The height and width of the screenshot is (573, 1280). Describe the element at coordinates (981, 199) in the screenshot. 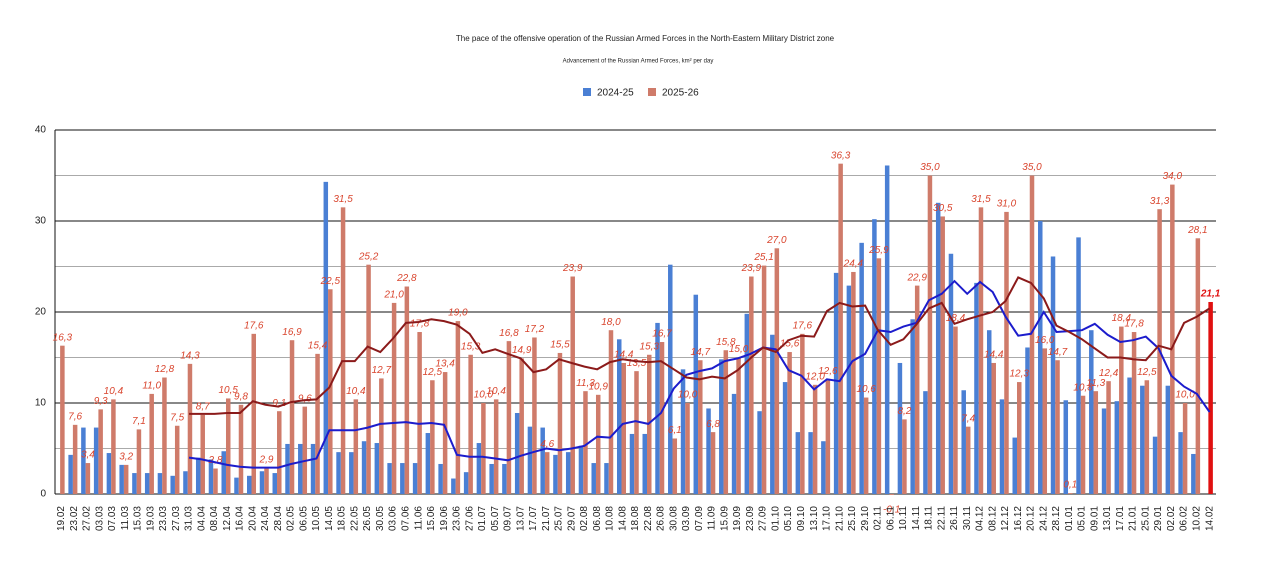

I see `data-label: 31,5` at that location.